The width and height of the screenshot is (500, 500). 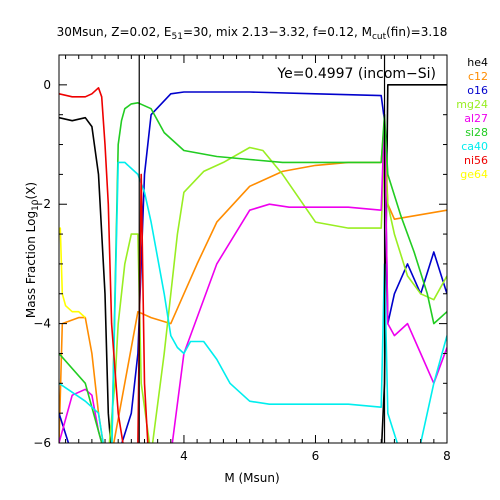 I want to click on y-axis-label: Mass Fraction Log10(X), so click(x=32, y=250).